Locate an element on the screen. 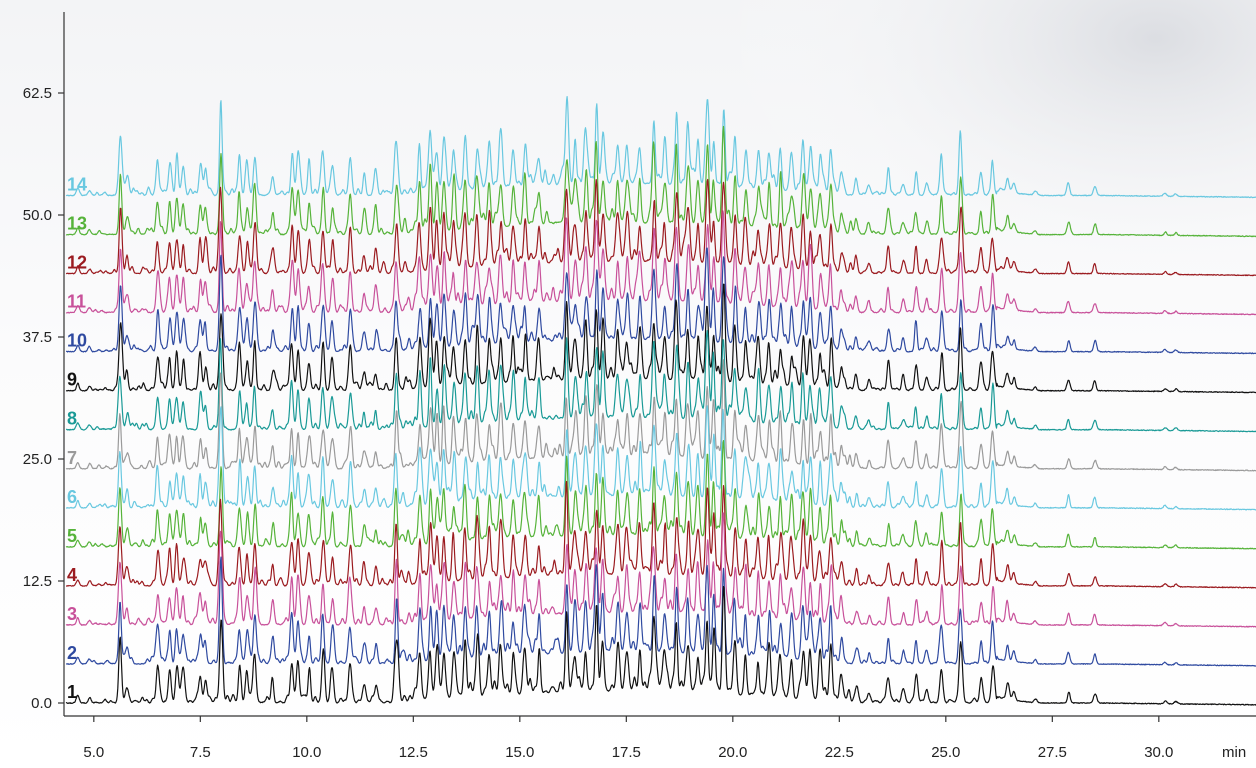 The image size is (1256, 768). series-label-12: 12 is located at coordinates (77, 263).